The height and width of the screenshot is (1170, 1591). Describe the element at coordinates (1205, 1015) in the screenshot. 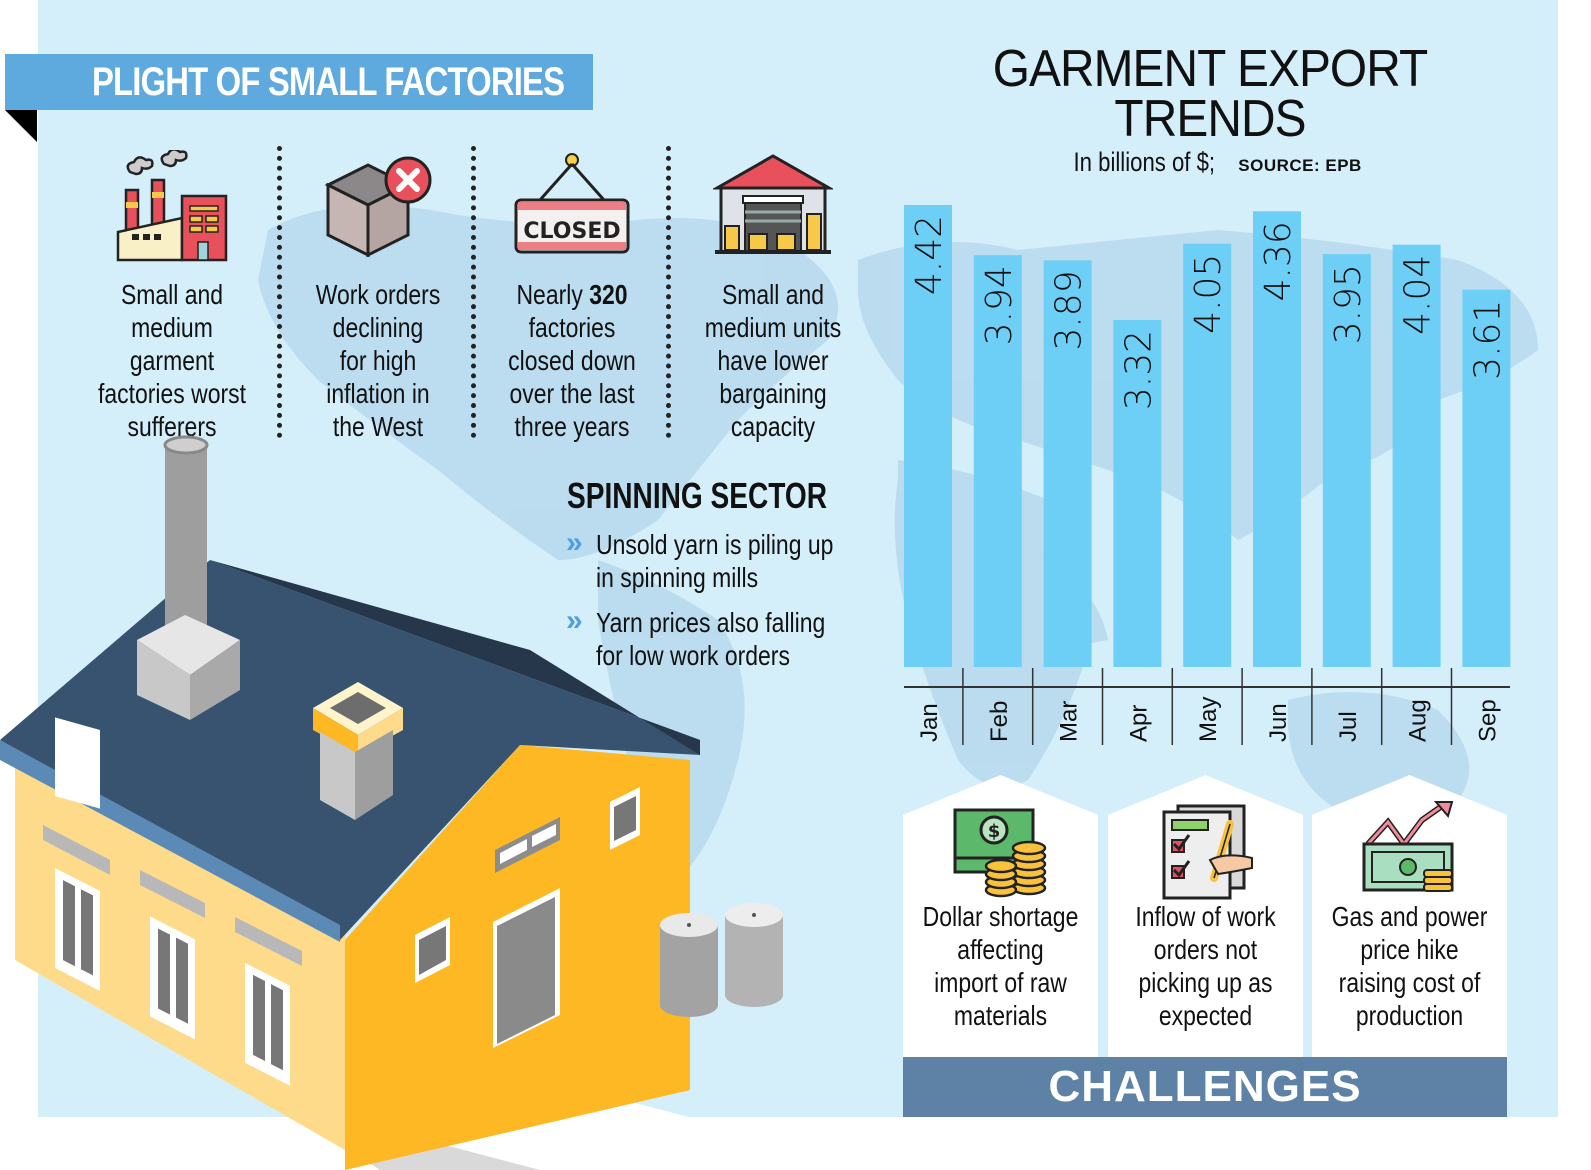

I see `text-line: expected` at that location.